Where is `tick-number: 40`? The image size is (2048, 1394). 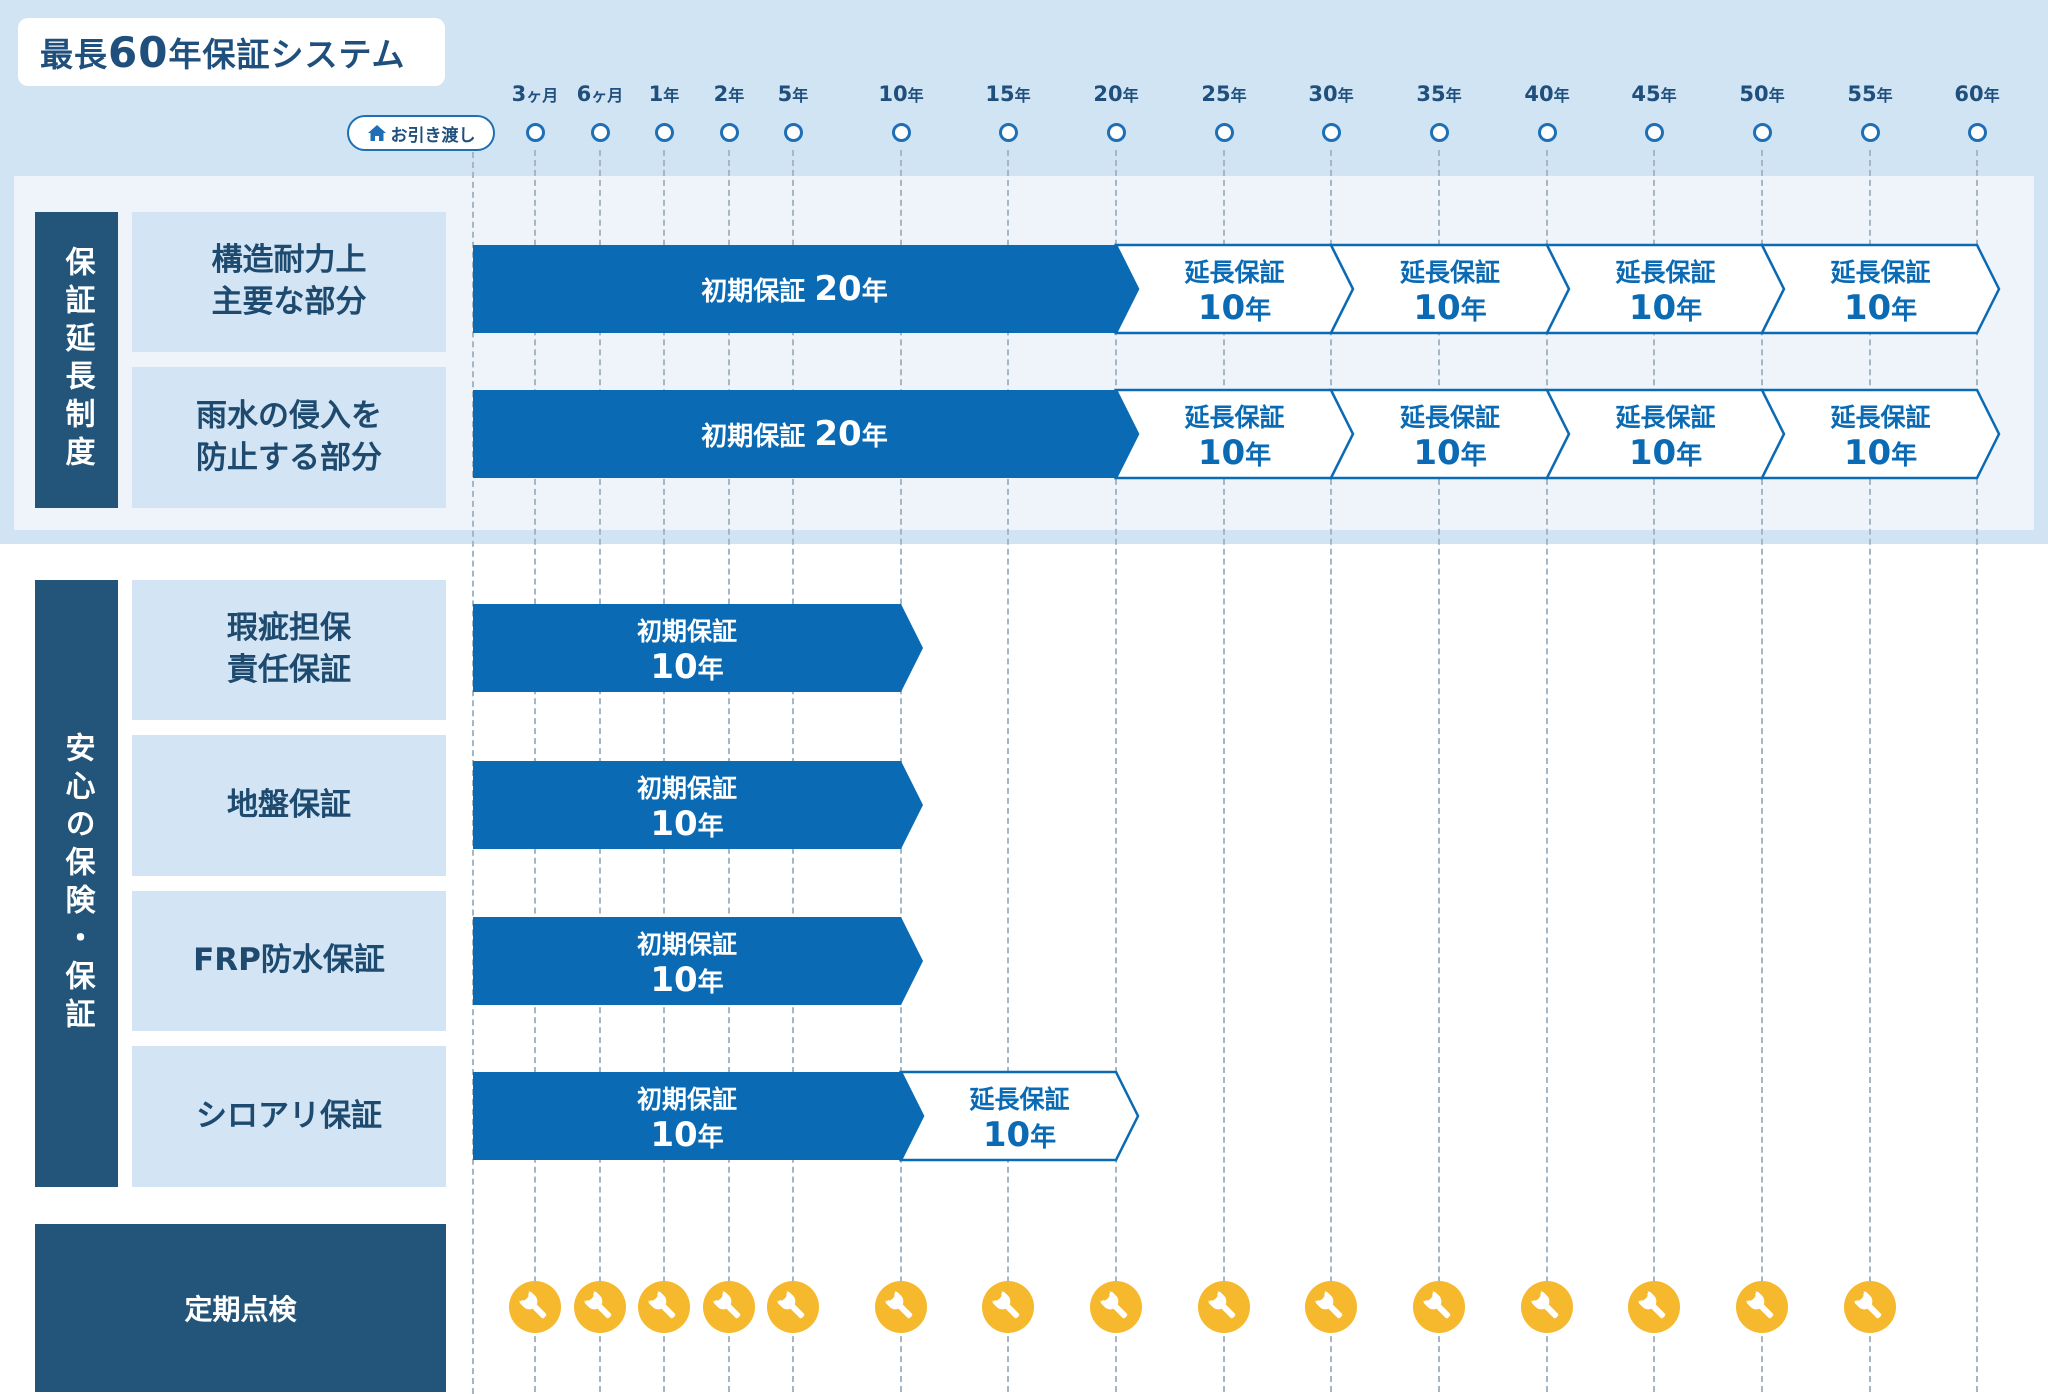 tick-number: 40 is located at coordinates (1539, 94).